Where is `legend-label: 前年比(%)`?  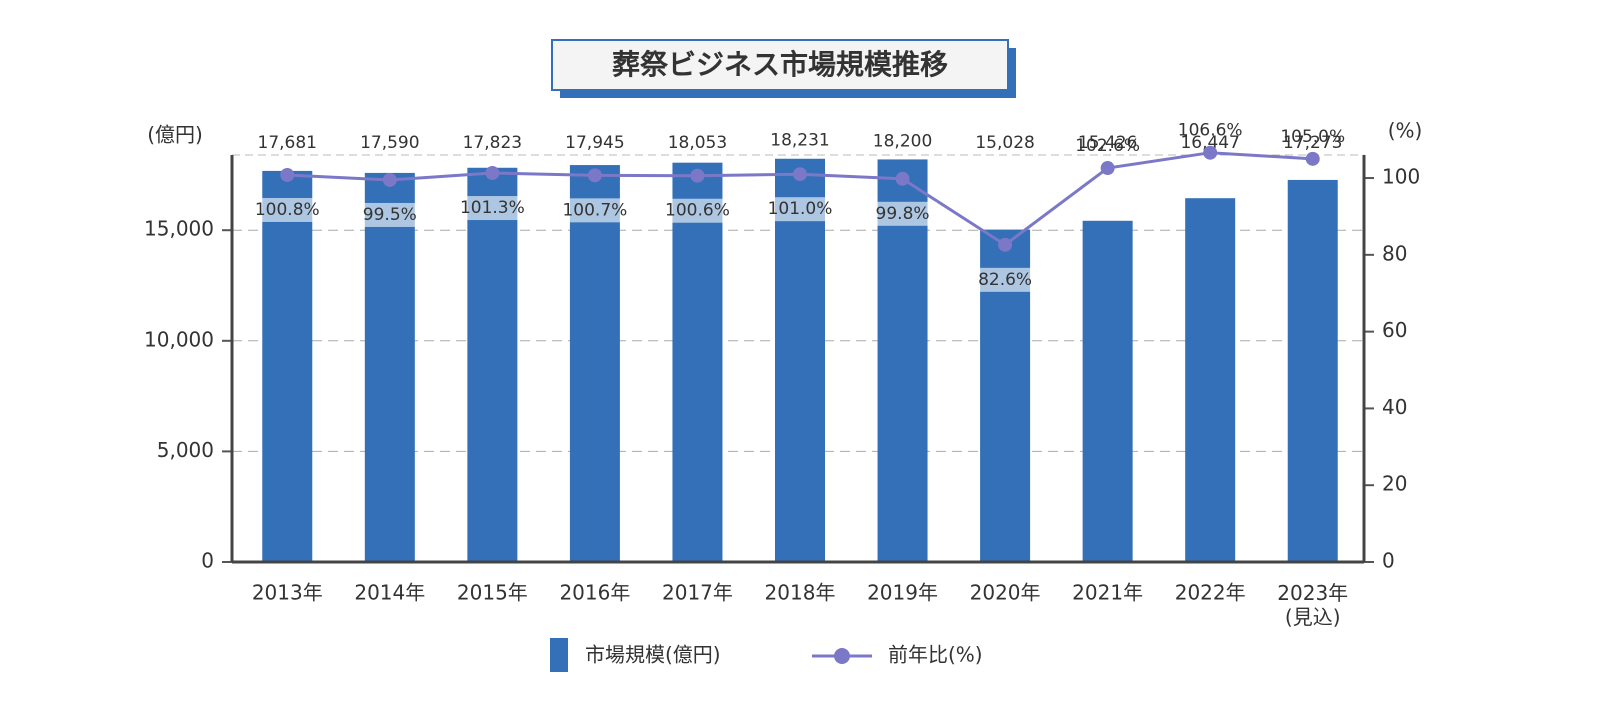 legend-label: 前年比(%) is located at coordinates (935, 655).